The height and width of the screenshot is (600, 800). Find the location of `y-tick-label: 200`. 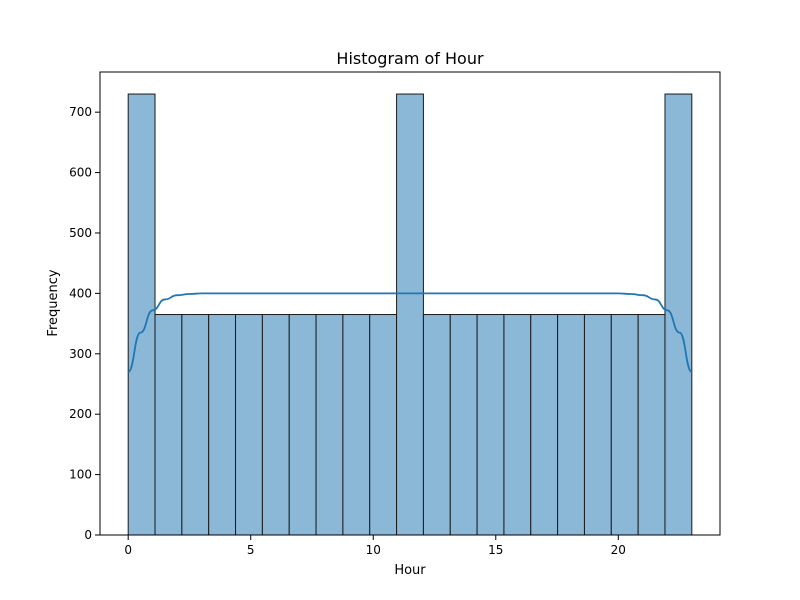

y-tick-label: 200 is located at coordinates (80, 414).